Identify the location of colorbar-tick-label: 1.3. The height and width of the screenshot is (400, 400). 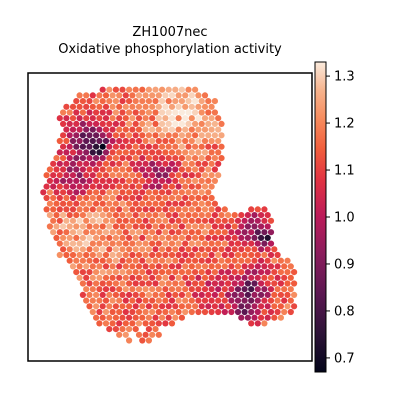
(344, 77).